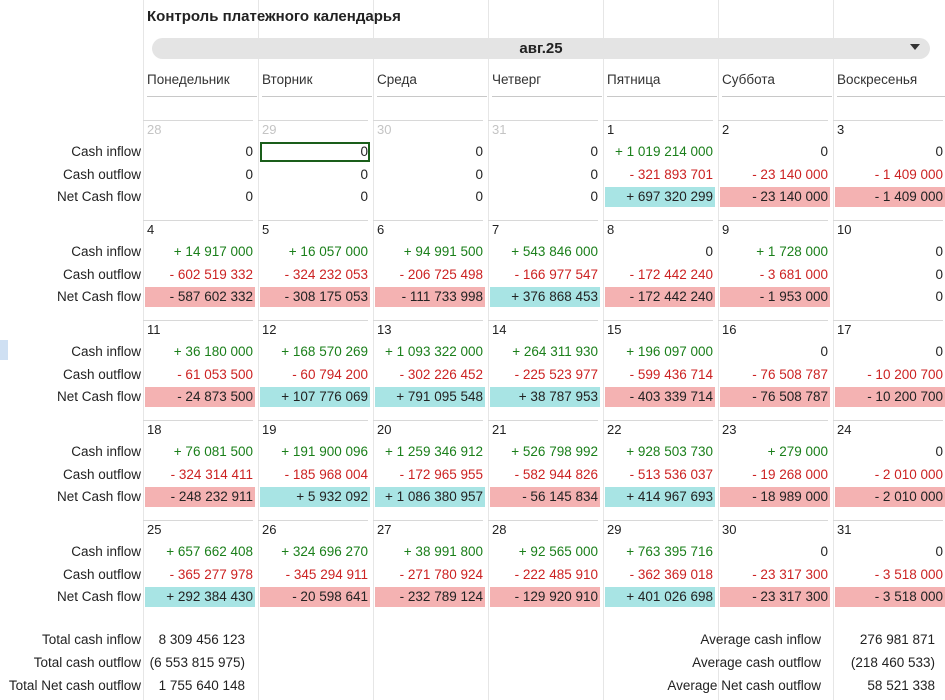 The width and height of the screenshot is (945, 700). I want to click on cell-inflow: + 1 259 346 912, so click(434, 451).